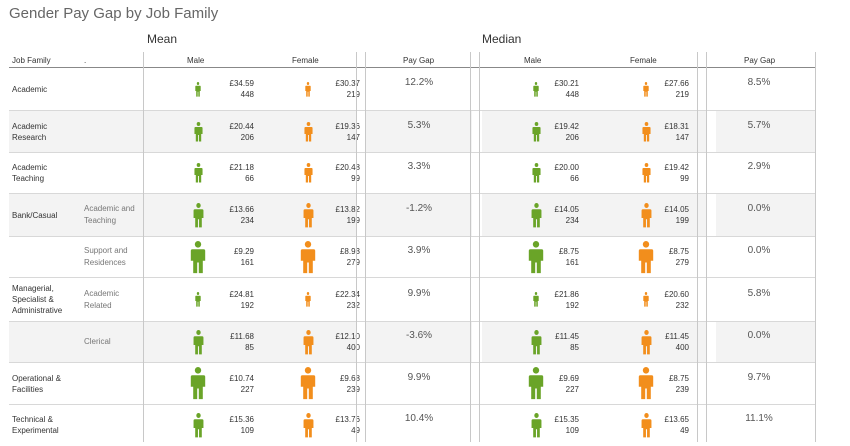 This screenshot has width=850, height=446. Describe the element at coordinates (419, 250) in the screenshot. I see `mean-pay-gap-value: 3.9%` at that location.